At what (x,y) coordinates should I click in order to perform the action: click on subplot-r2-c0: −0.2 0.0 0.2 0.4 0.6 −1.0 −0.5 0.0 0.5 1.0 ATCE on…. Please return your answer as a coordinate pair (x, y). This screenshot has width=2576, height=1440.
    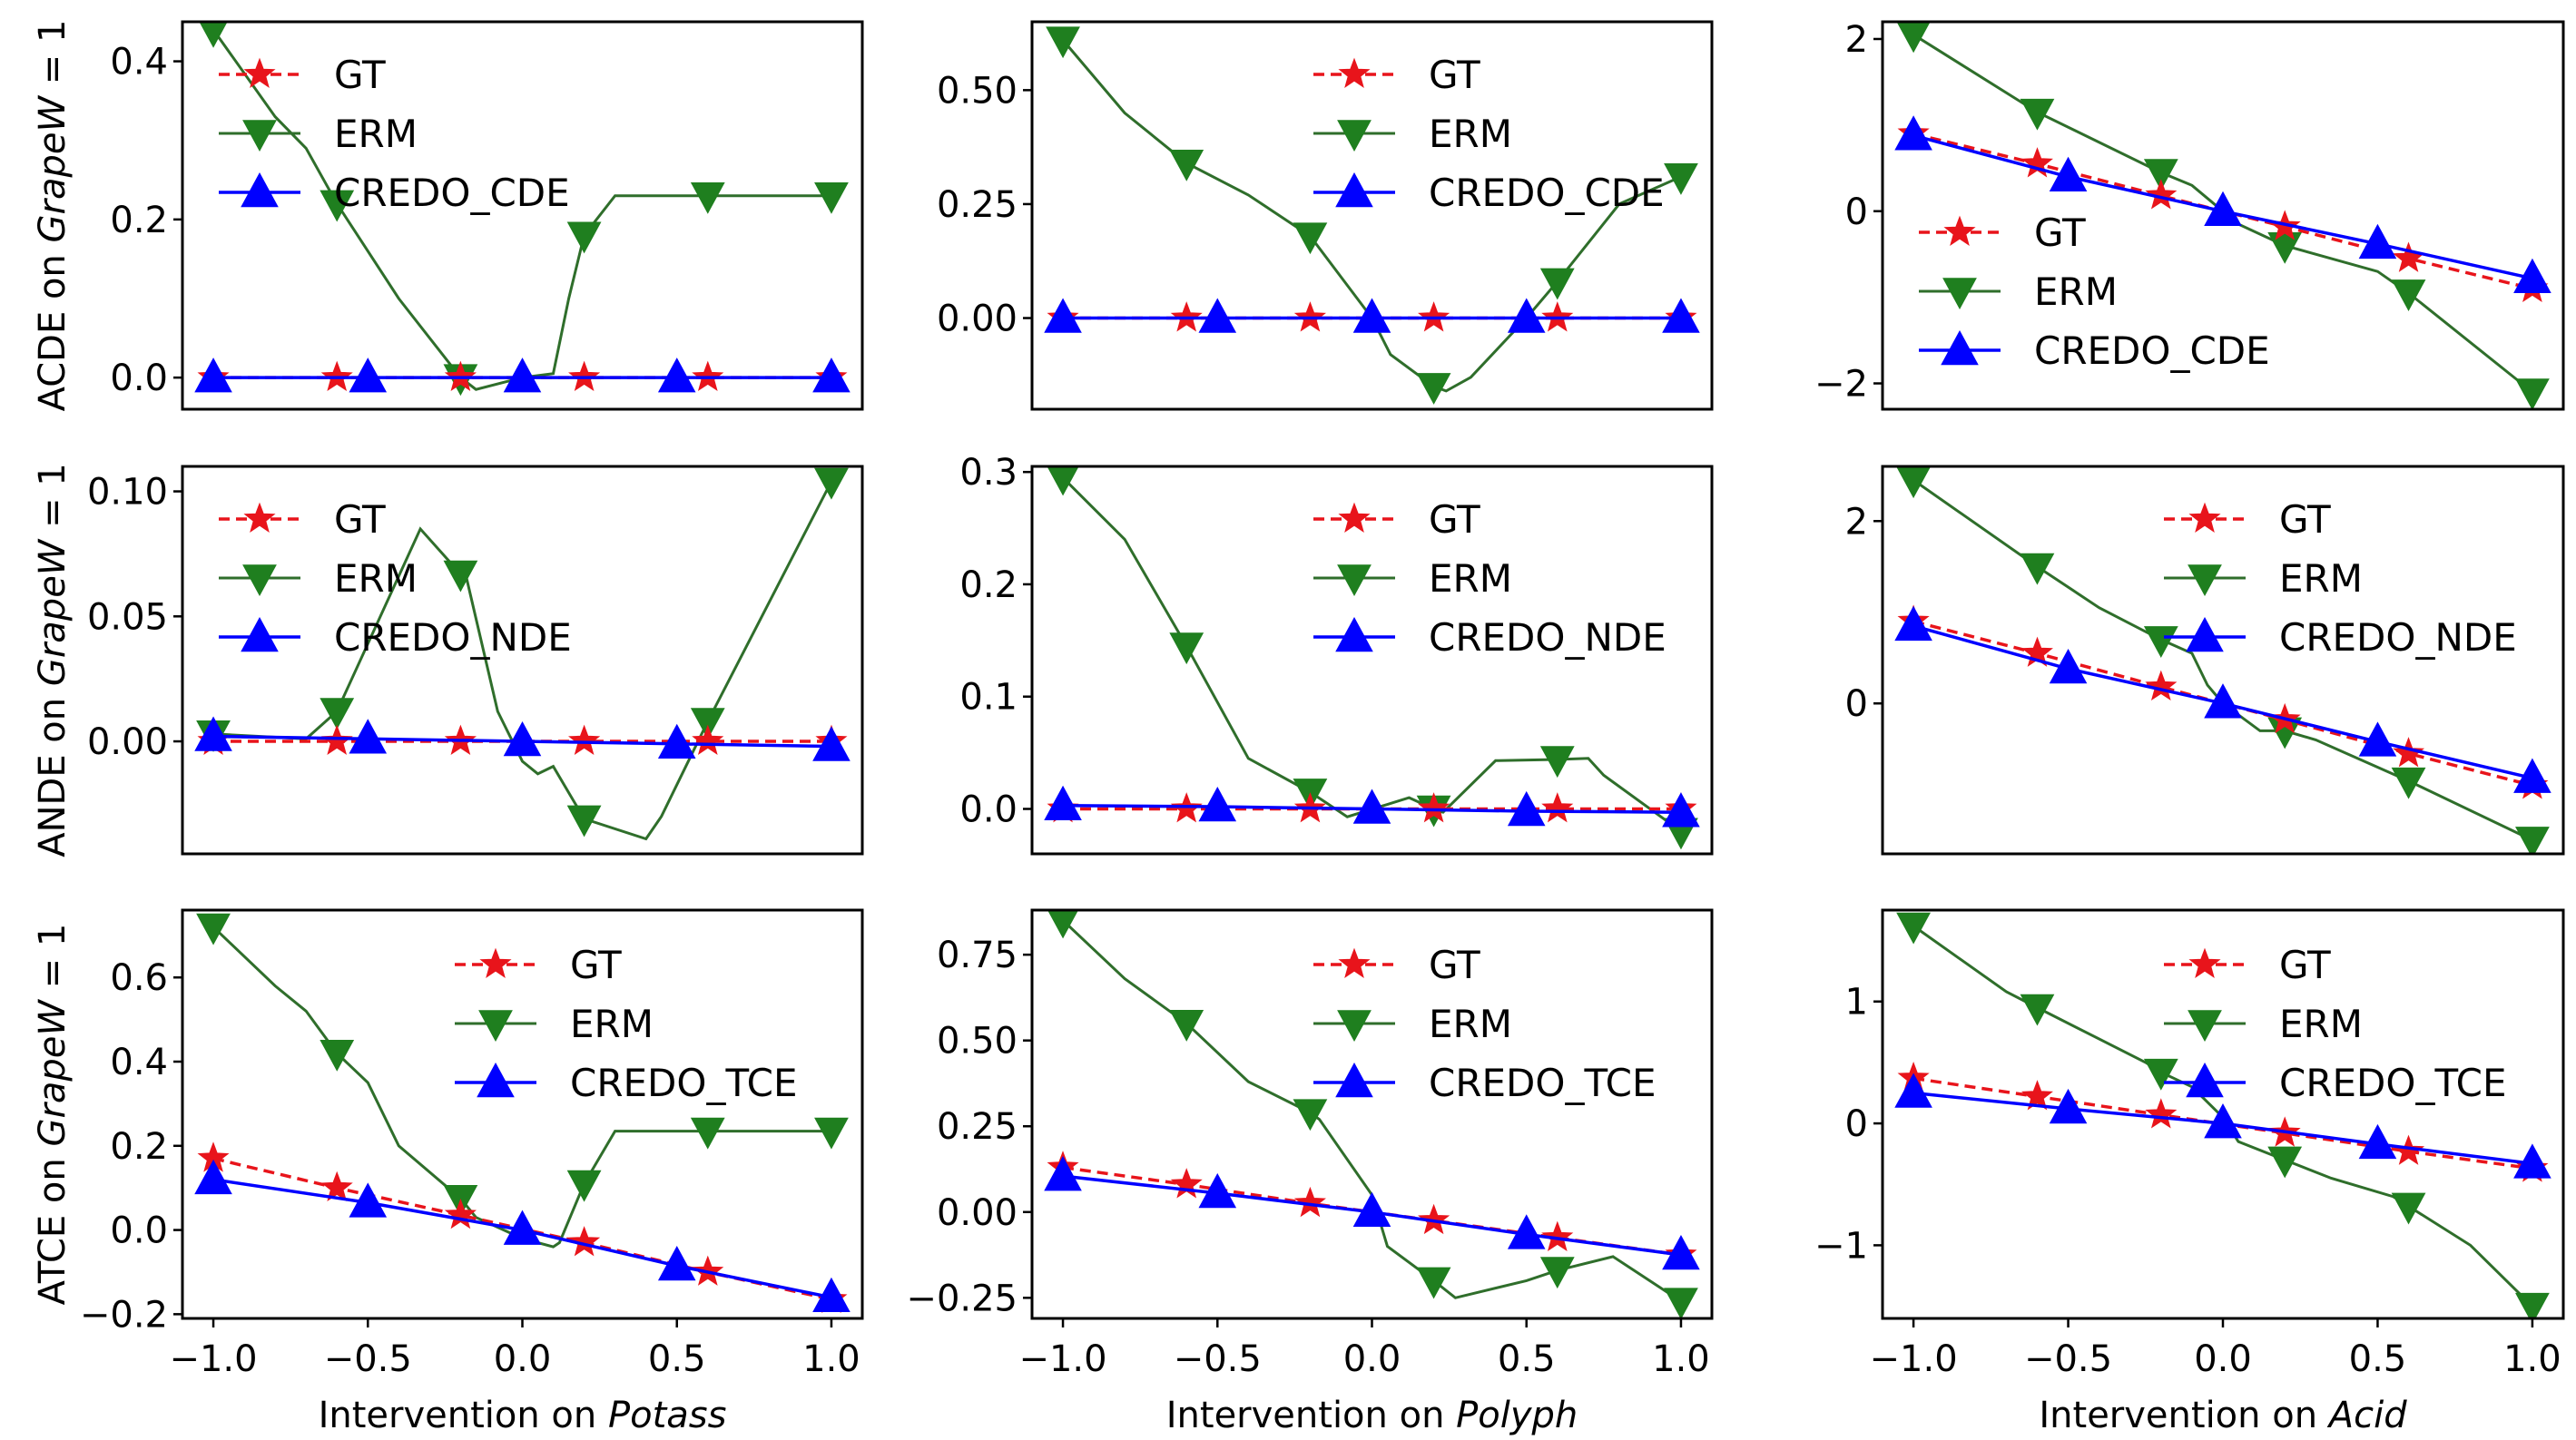
    Looking at the image, I should click on (448, 1172).